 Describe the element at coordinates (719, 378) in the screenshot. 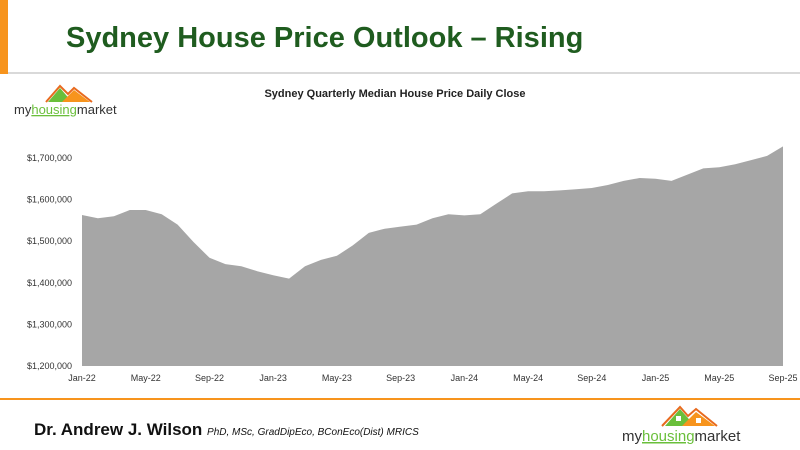

I see `x-tick-label: May-25` at that location.